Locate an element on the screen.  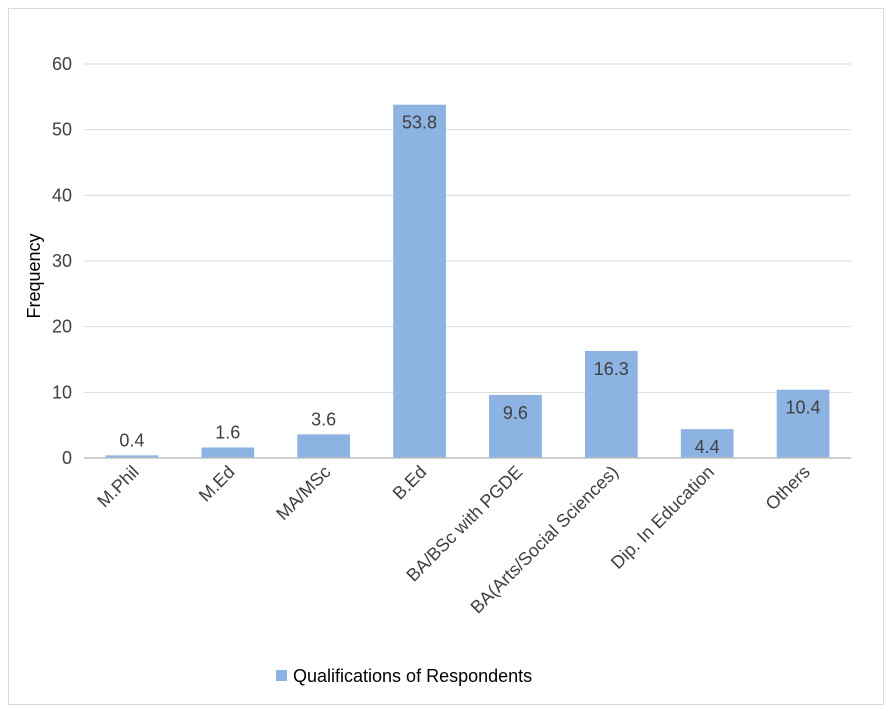
data-label: 1.6 is located at coordinates (227, 432).